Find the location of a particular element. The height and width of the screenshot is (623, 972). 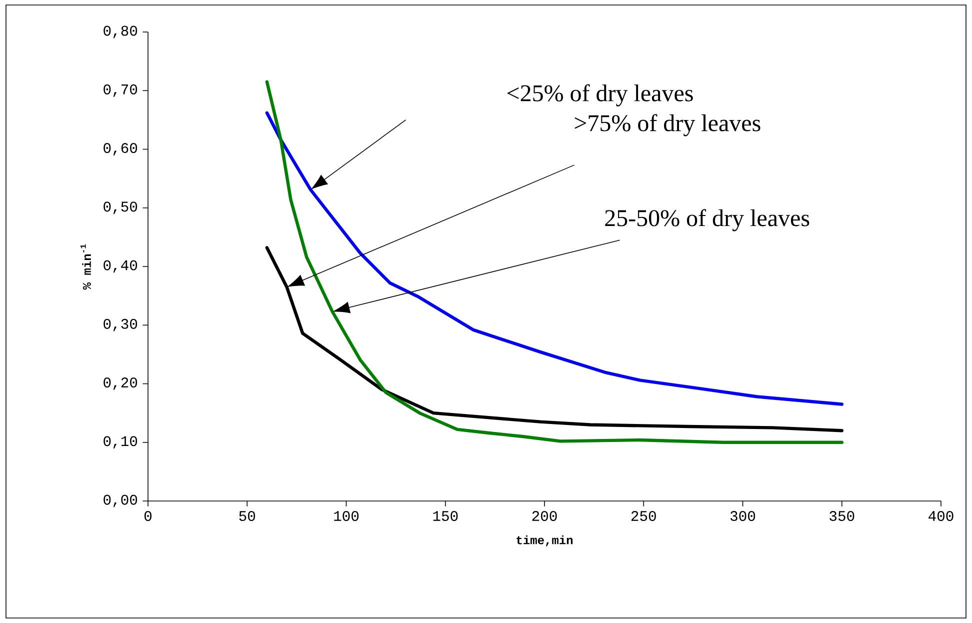

x-tick-label: 300 is located at coordinates (743, 516).